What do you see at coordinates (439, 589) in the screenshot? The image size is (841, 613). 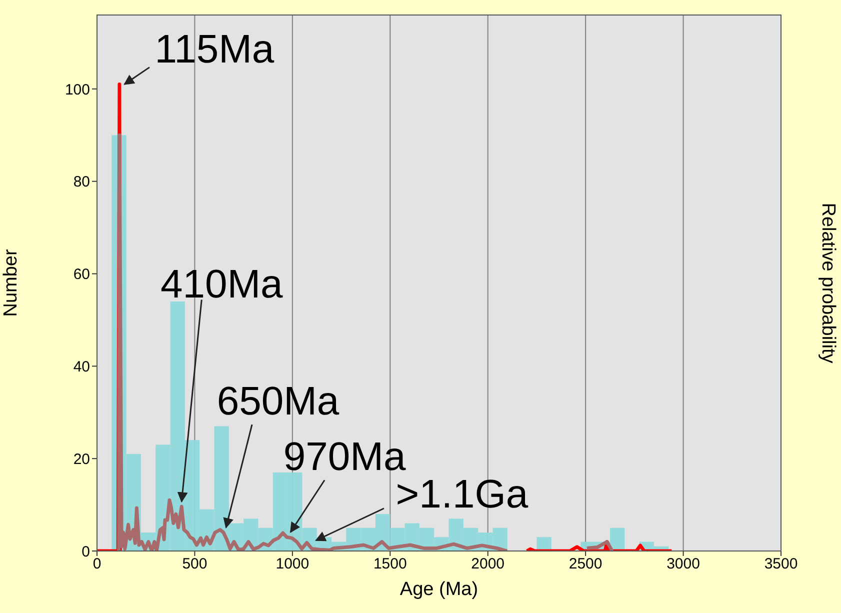 I see `x-axis-title: Age (Ma)` at bounding box center [439, 589].